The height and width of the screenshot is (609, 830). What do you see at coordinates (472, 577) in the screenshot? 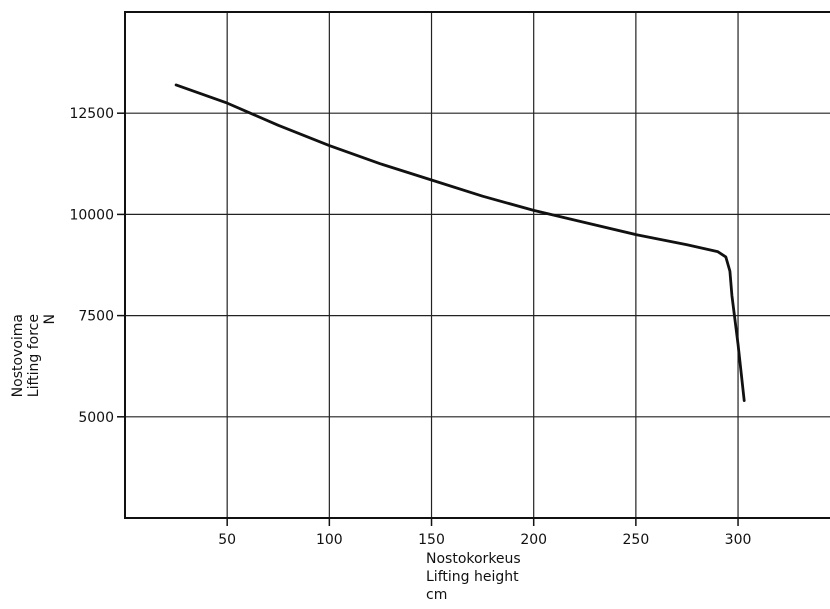
I see `x-axis-title-line2: Lifting height` at bounding box center [472, 577].